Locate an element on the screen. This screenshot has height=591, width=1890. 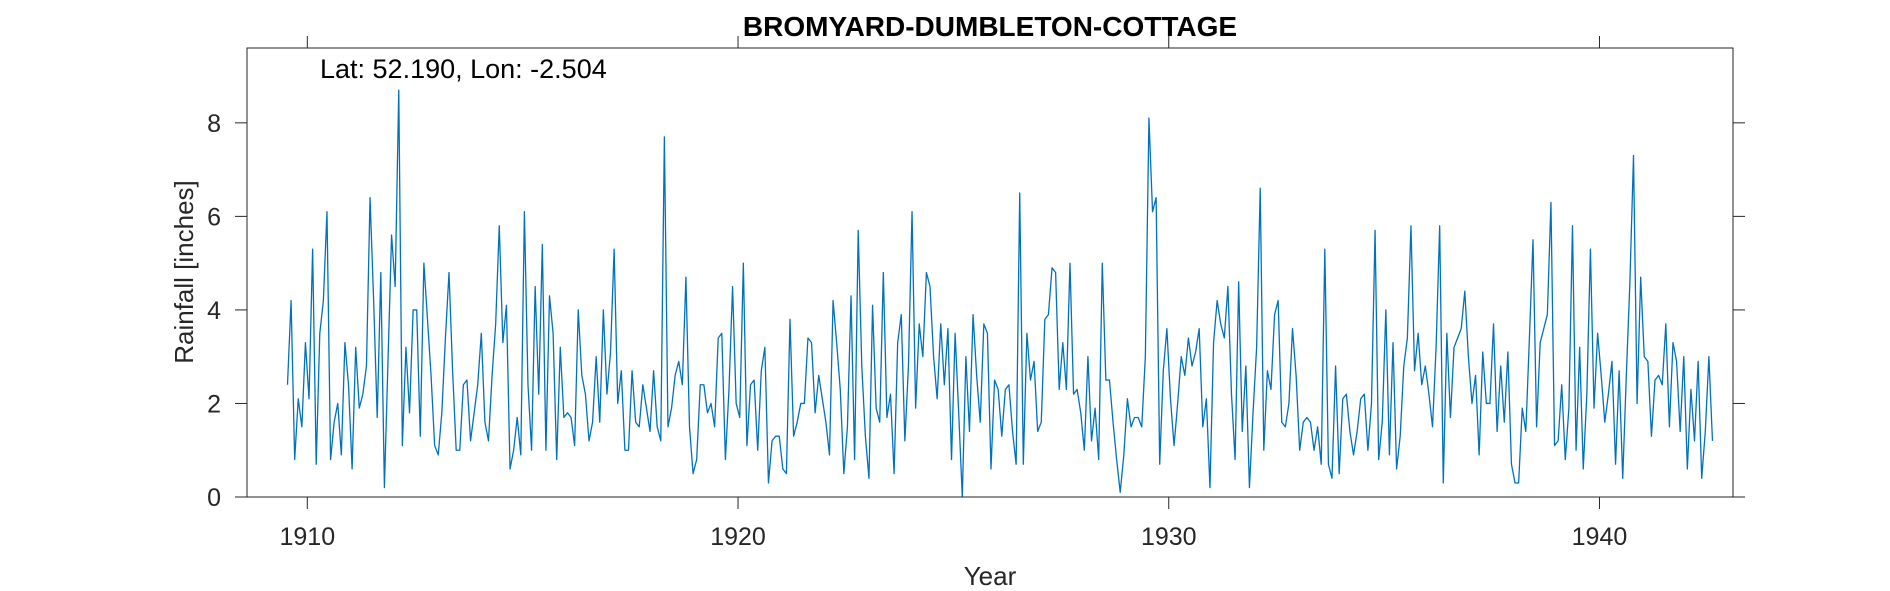
y-tick-label-8: 8 is located at coordinates (214, 124).